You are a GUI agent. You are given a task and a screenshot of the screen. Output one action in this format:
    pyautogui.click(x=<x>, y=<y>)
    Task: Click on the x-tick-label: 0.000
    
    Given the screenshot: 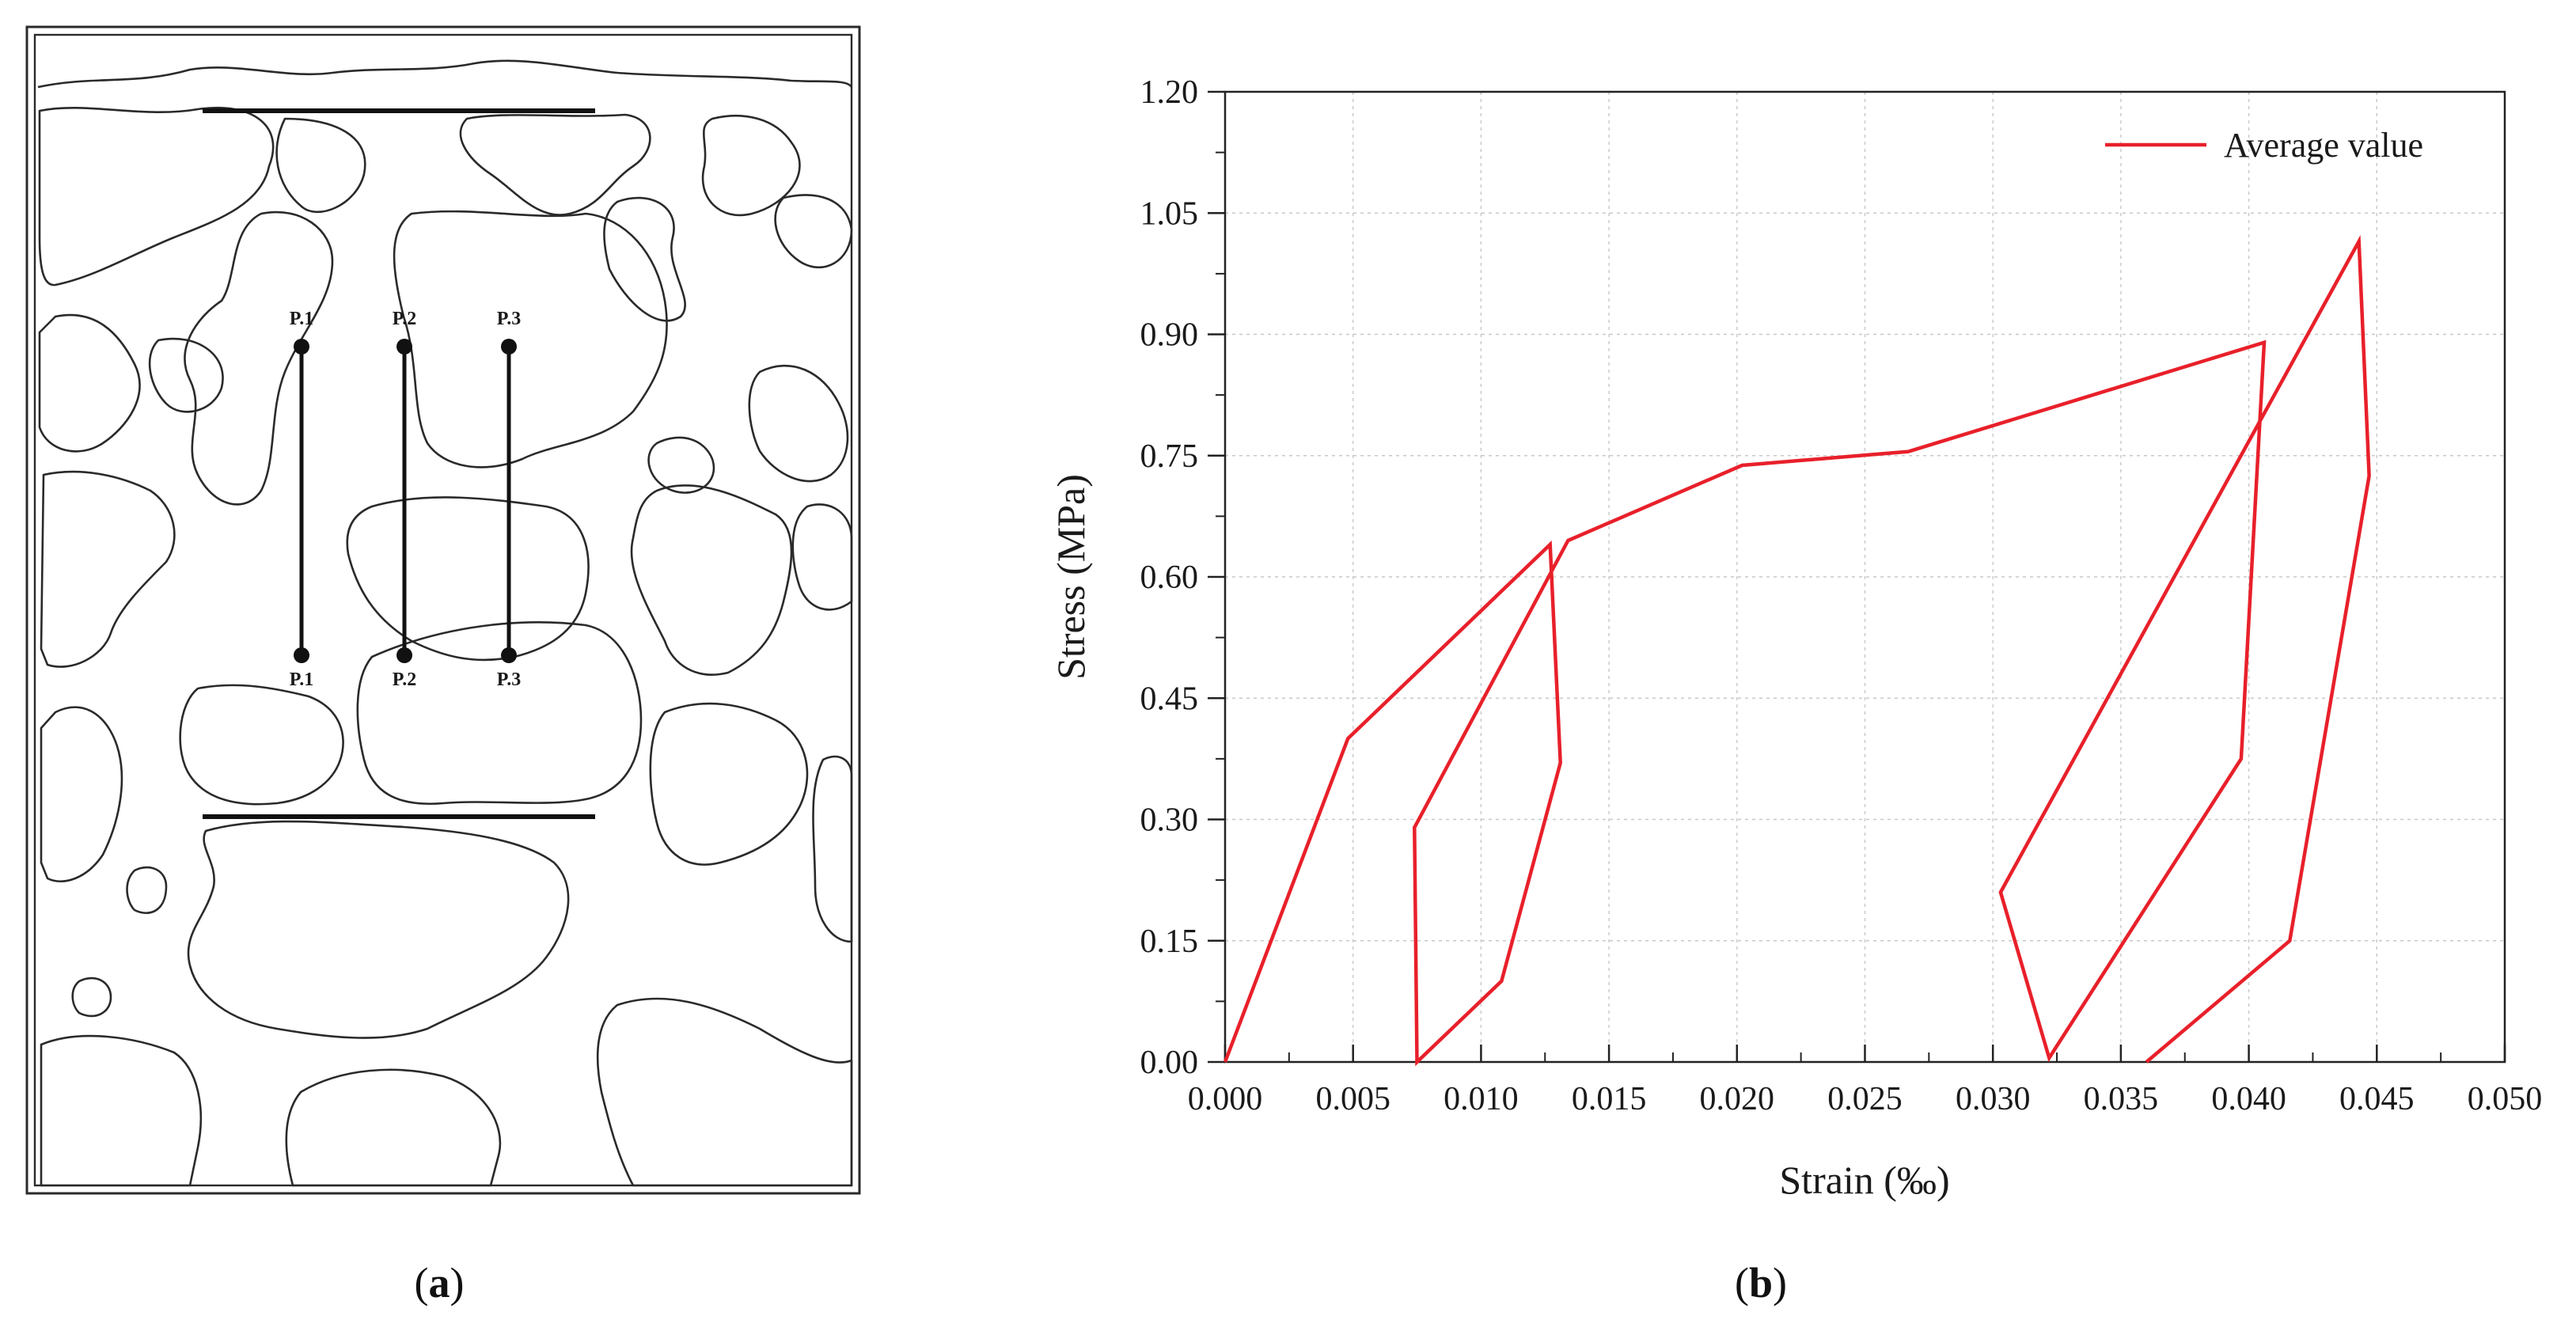 What is the action you would take?
    pyautogui.click(x=1225, y=1099)
    